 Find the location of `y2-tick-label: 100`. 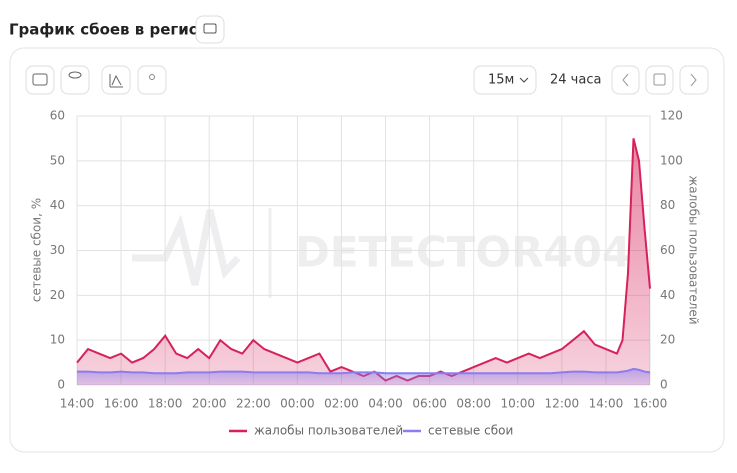

y2-tick-label: 100 is located at coordinates (671, 160).